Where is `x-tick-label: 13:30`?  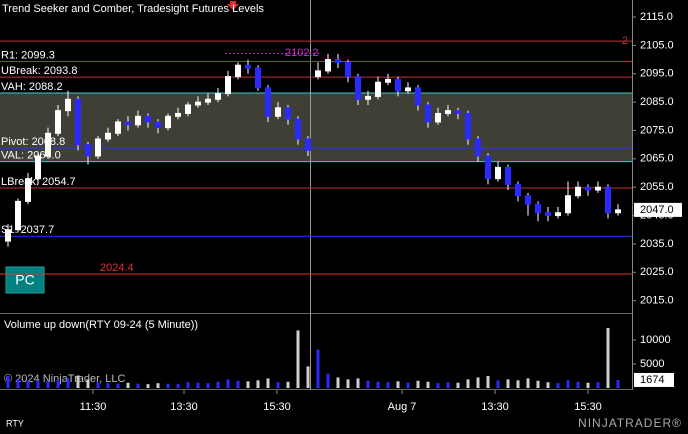 x-tick-label: 13:30 is located at coordinates (495, 407).